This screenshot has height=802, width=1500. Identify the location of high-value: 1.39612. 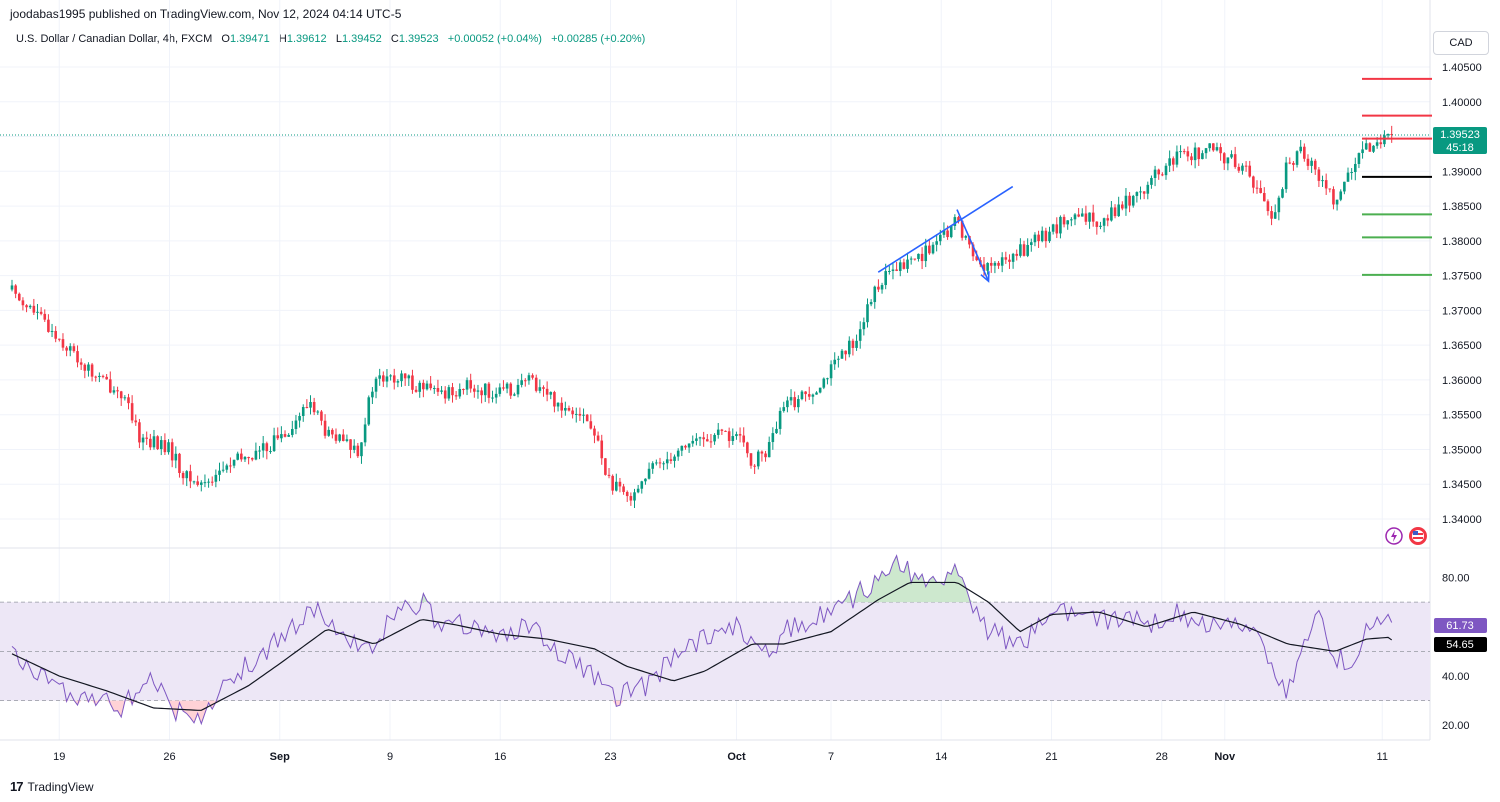
(306, 39).